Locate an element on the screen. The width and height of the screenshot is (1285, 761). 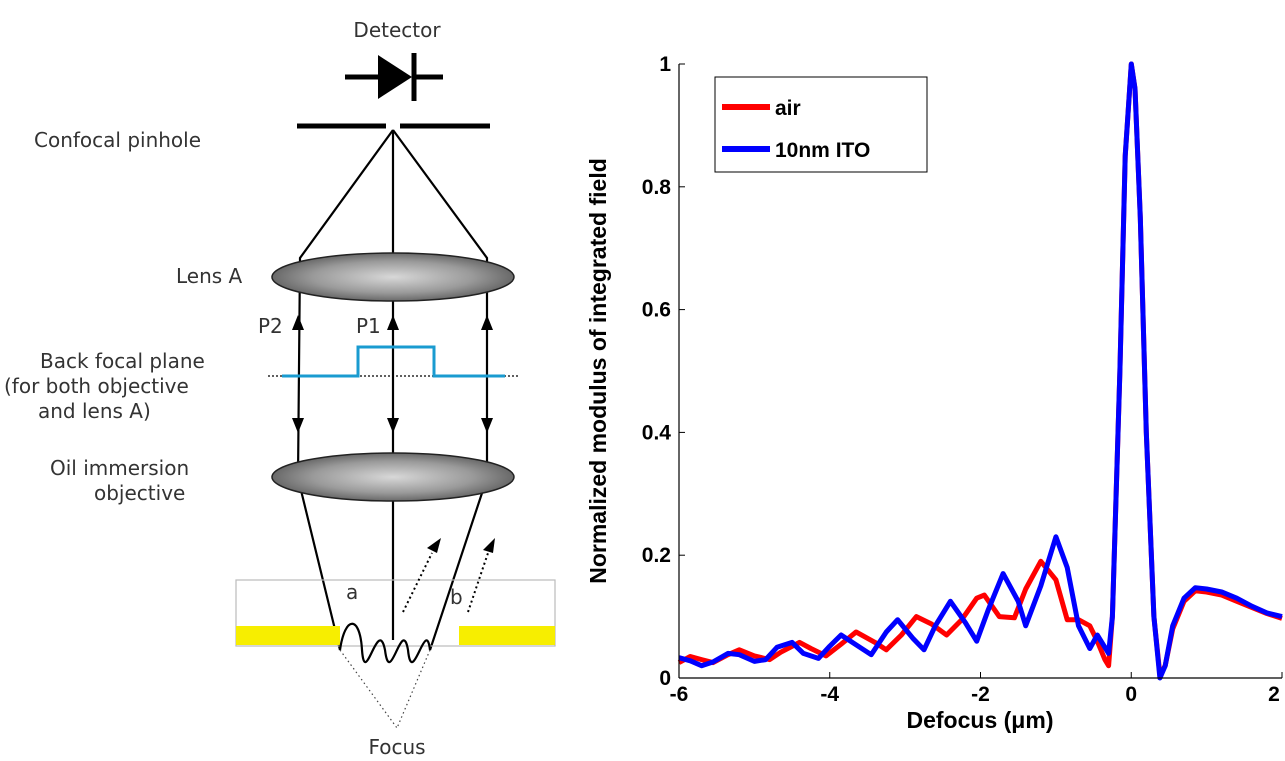
y-axis-title: Normalized modulus of integrated field is located at coordinates (598, 371).